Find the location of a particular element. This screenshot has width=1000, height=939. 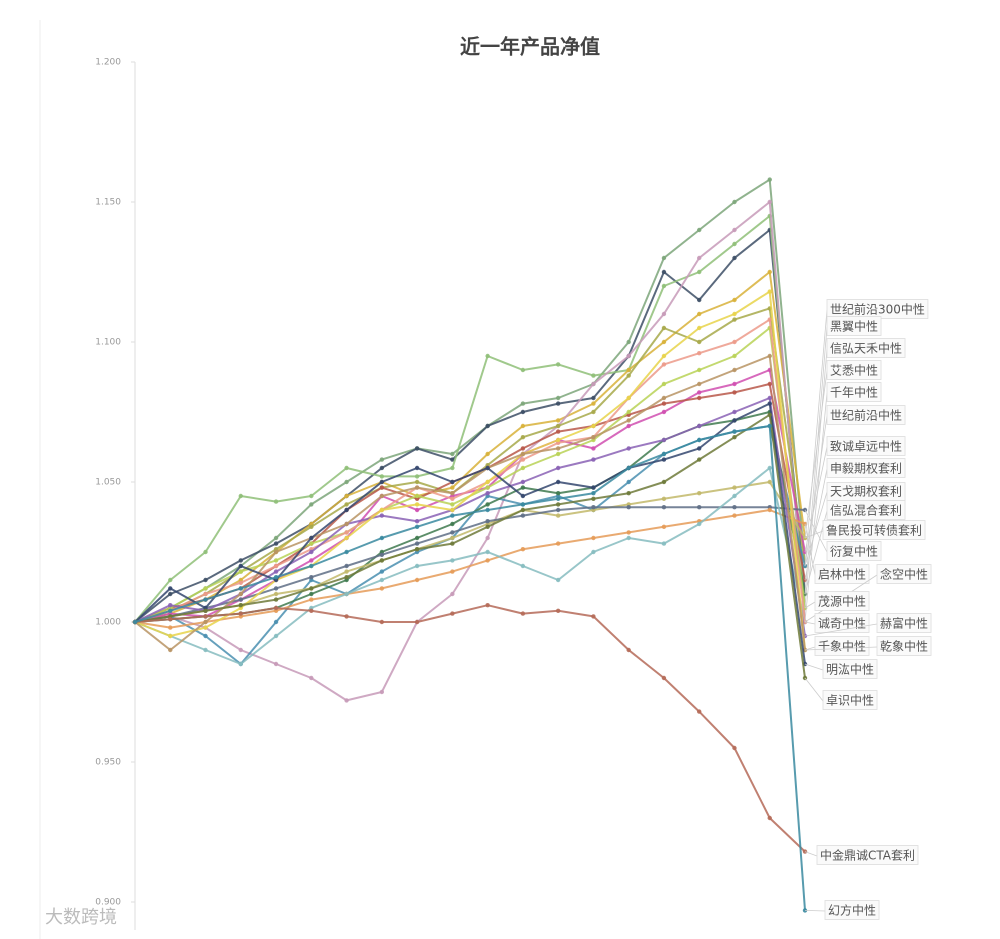

legend-label: 启林中性 is located at coordinates (842, 574).